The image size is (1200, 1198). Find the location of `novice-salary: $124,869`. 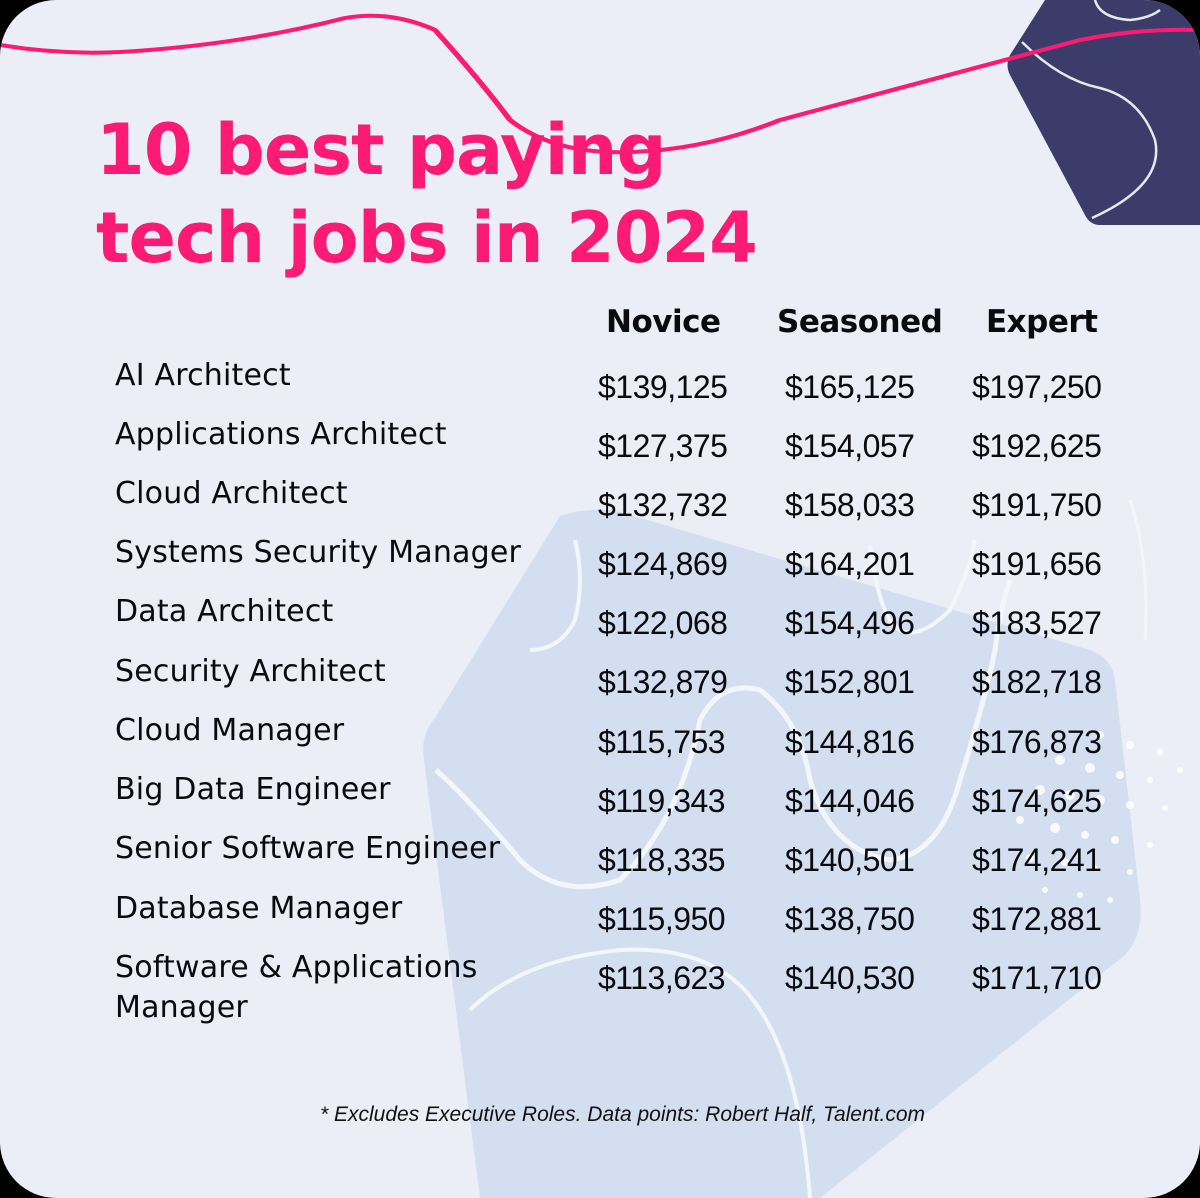

novice-salary: $124,869 is located at coordinates (663, 564).